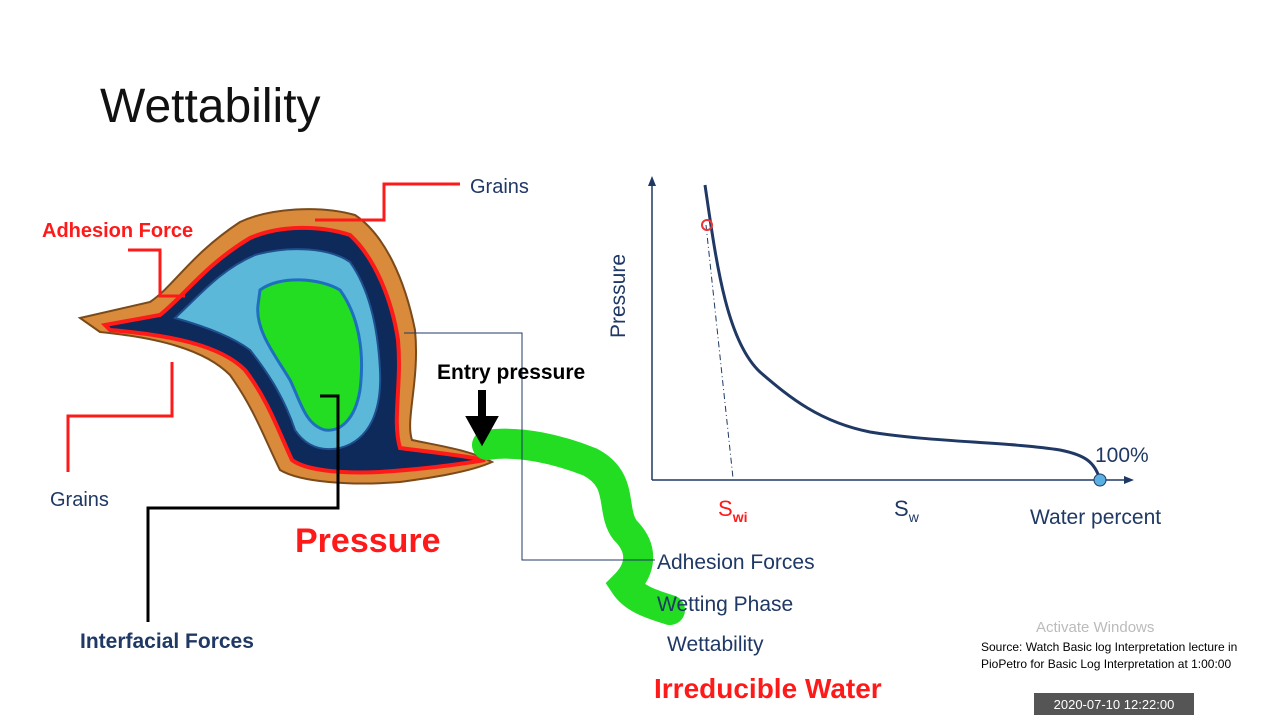  What do you see at coordinates (117, 231) in the screenshot?
I see `label: Adhesion Force` at bounding box center [117, 231].